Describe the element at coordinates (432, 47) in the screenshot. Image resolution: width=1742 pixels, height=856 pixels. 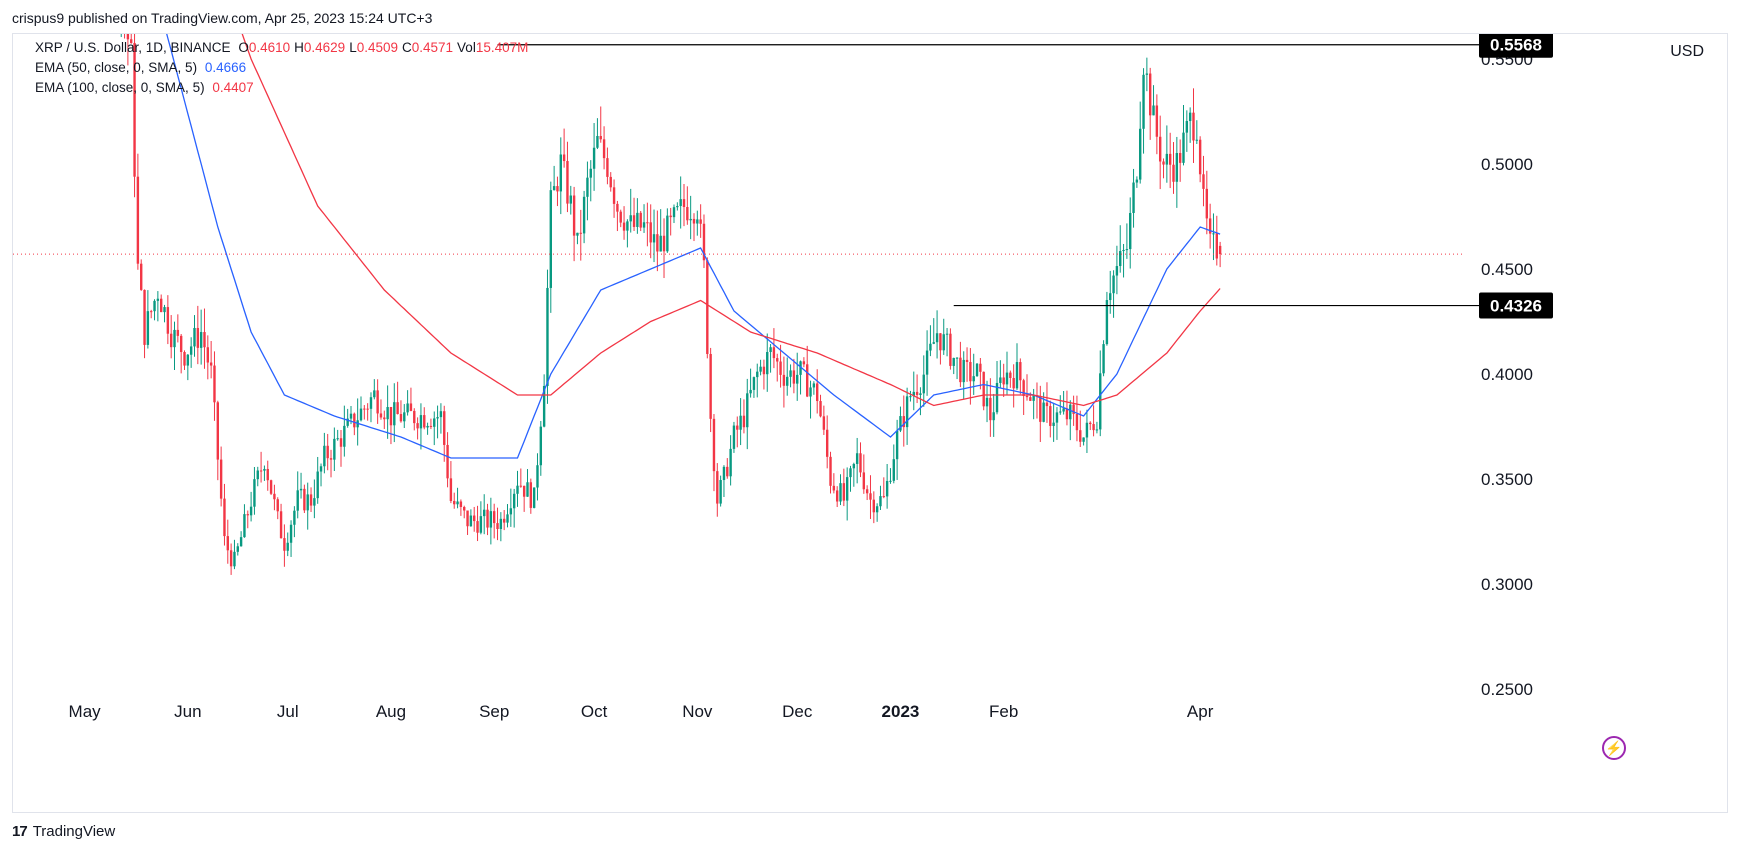
I see `ohlc-value-c: 0.4571` at that location.